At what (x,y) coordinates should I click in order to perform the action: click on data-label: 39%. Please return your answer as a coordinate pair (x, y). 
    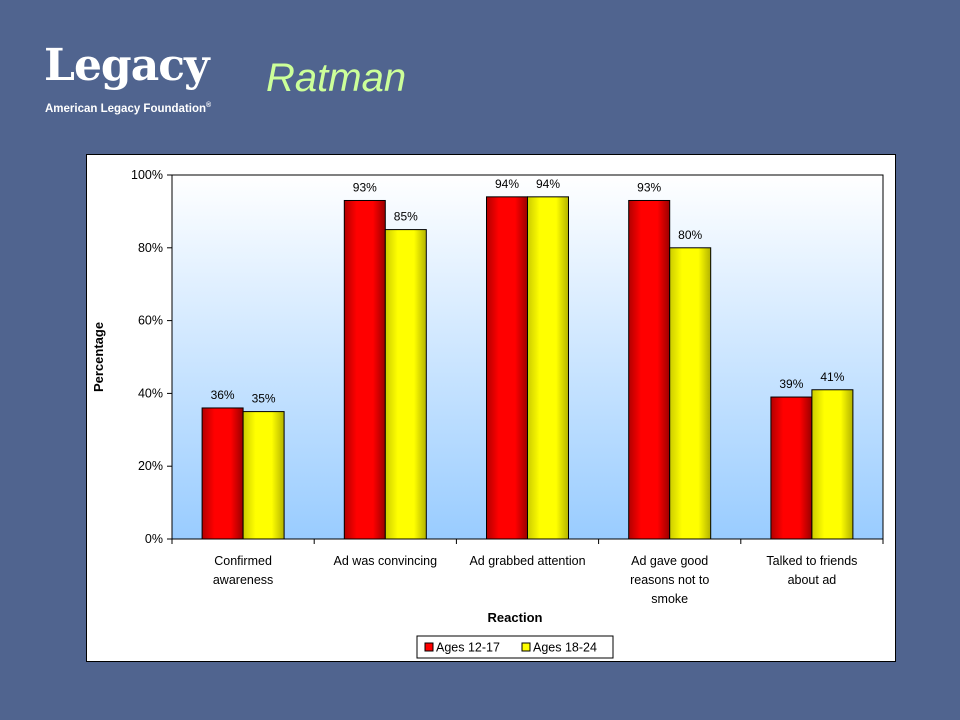
    Looking at the image, I should click on (791, 384).